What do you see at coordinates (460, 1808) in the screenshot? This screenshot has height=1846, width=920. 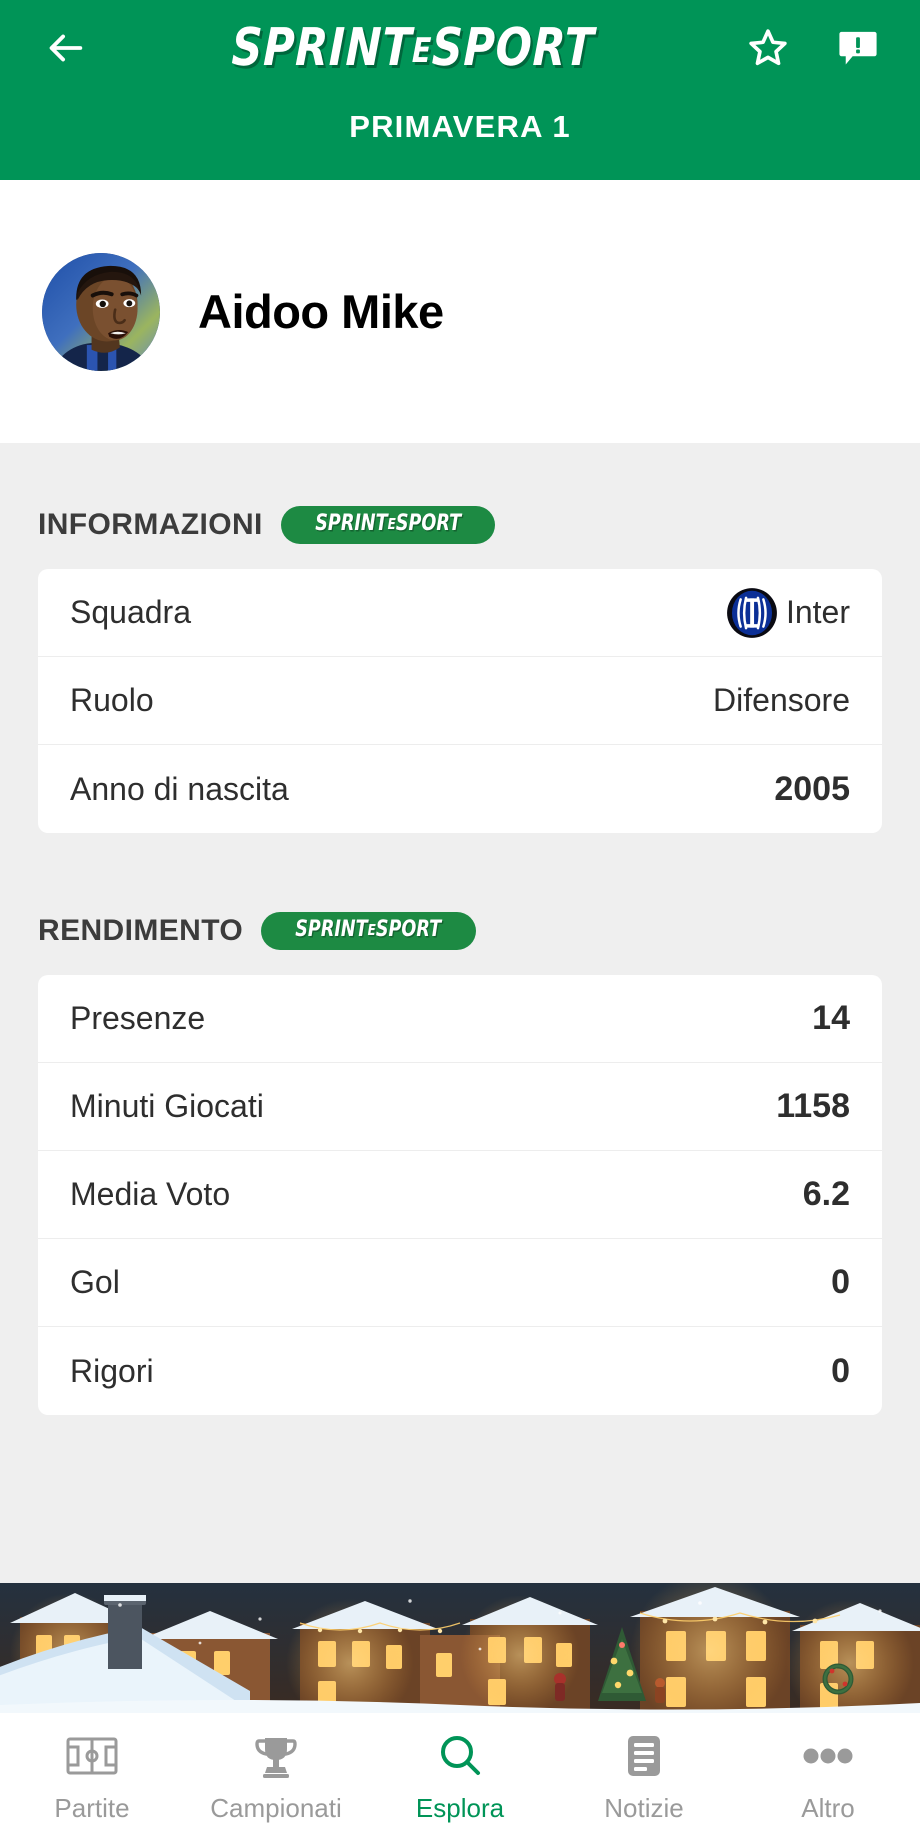 I see `nav-label-esplora: Esplora` at bounding box center [460, 1808].